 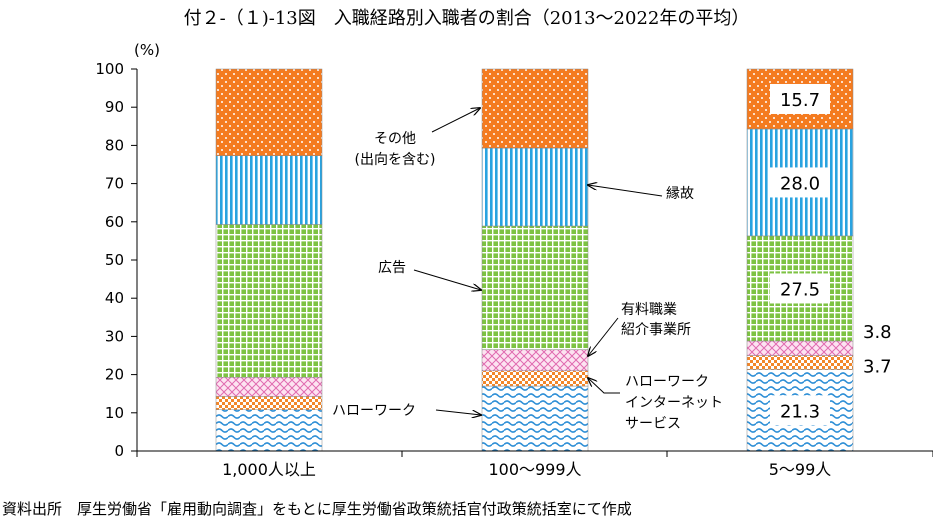 What do you see at coordinates (429, 275) in the screenshot?
I see `annotation-ad: 広告` at bounding box center [429, 275].